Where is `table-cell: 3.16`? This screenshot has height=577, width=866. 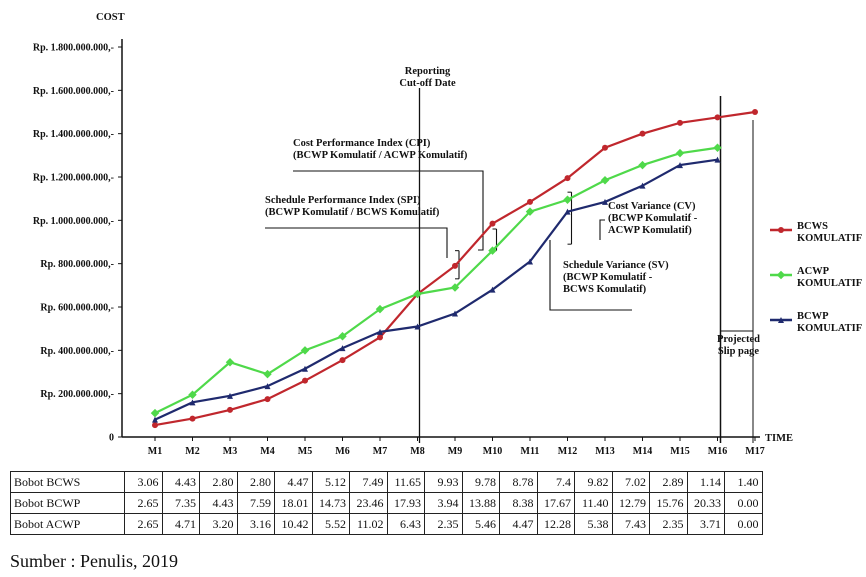
table-cell: 3.16 is located at coordinates (256, 524).